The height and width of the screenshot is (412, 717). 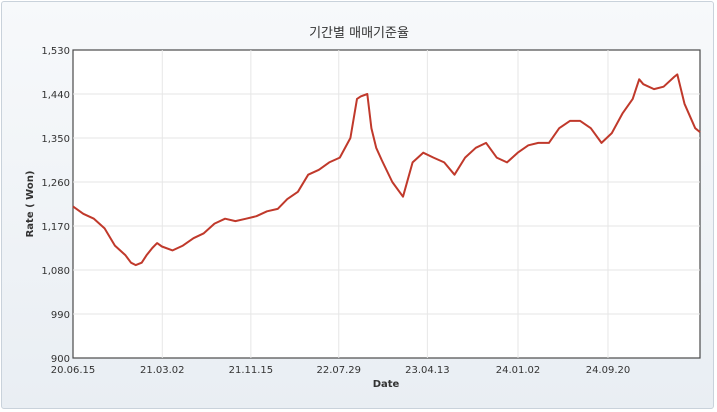 What do you see at coordinates (608, 370) in the screenshot?
I see `x-tick-label: 24.09.20` at bounding box center [608, 370].